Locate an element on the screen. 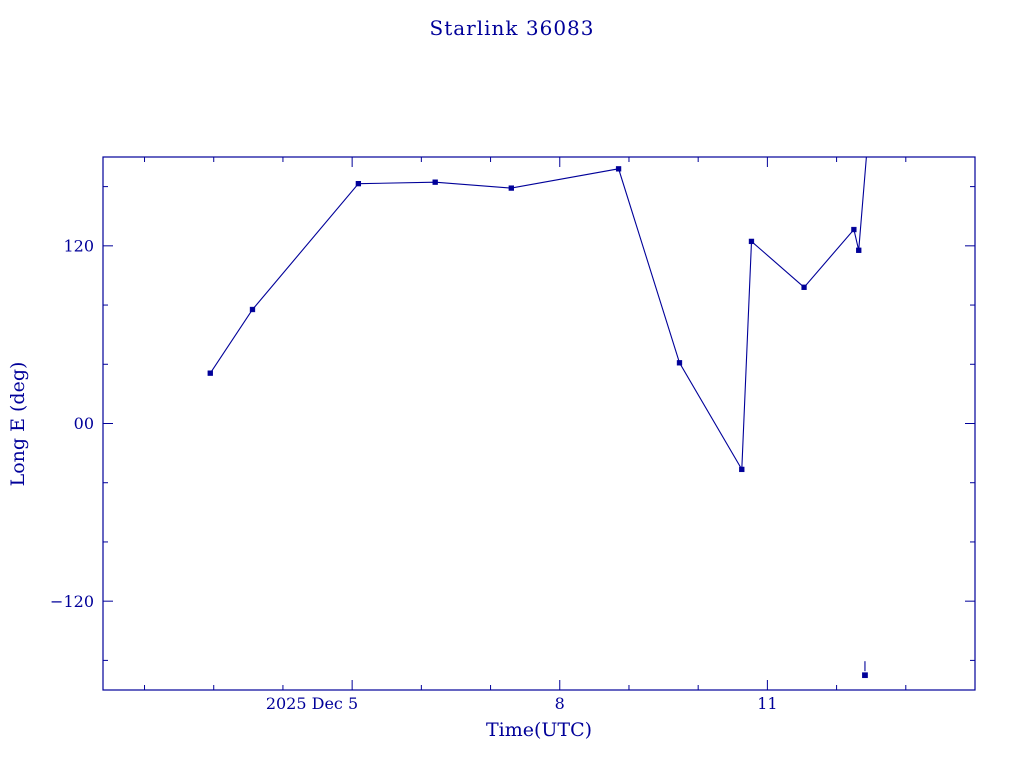 The width and height of the screenshot is (1024, 768). x-tick-label: 11 is located at coordinates (767, 703).